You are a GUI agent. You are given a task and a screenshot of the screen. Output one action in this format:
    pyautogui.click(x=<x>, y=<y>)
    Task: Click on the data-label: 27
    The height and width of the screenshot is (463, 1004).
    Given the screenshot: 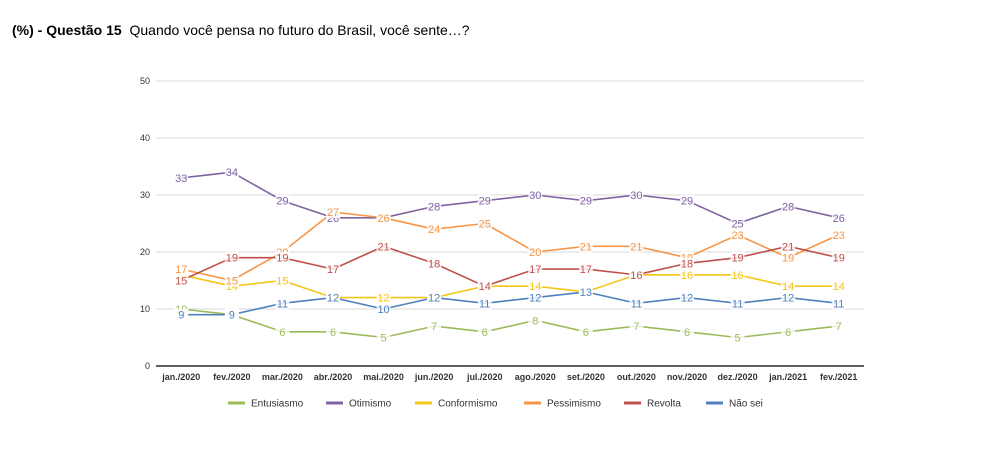 What is the action you would take?
    pyautogui.click(x=333, y=213)
    